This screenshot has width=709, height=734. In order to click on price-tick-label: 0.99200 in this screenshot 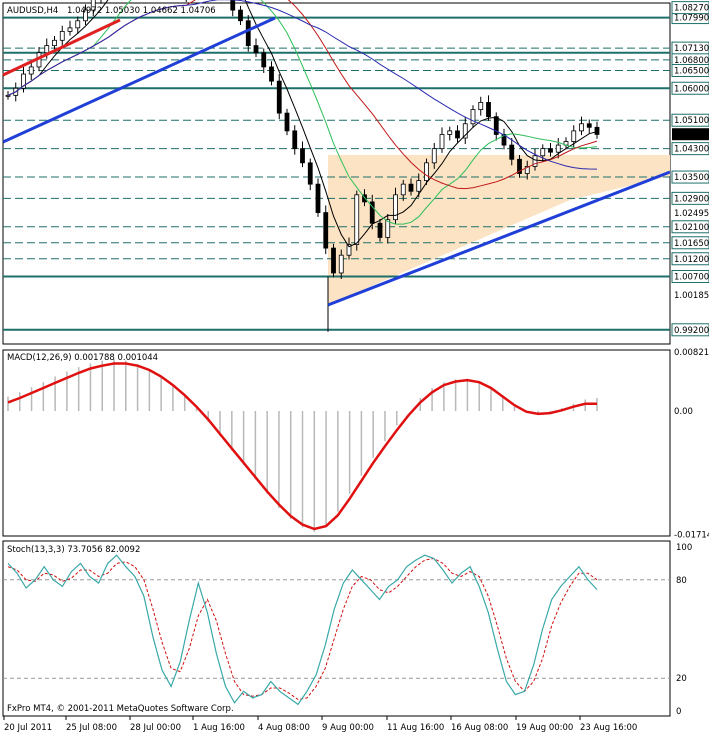, I will do `click(691, 331)`.